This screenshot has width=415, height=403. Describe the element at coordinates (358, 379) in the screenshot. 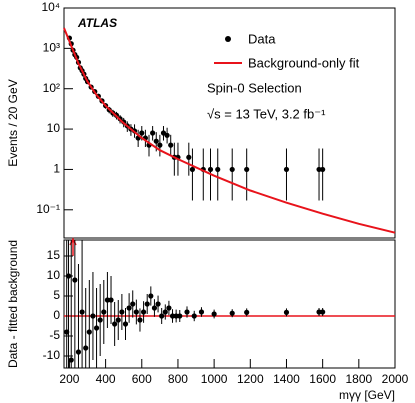

I see `x-tick-label: 1800` at that location.